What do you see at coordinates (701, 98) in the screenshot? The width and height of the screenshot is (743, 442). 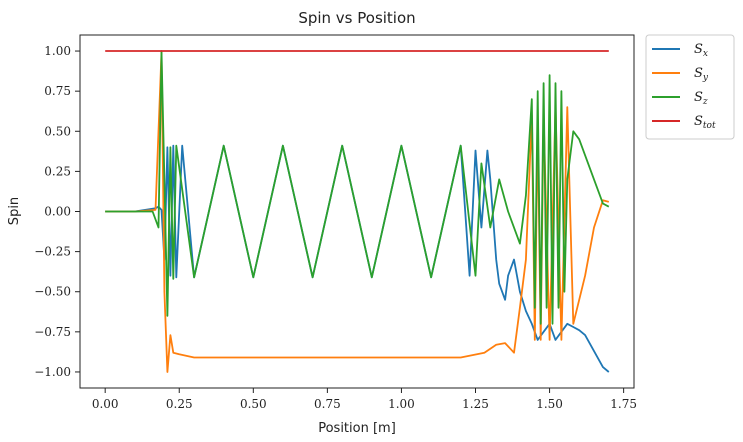 I see `legend-label-z: Sz` at bounding box center [701, 98].